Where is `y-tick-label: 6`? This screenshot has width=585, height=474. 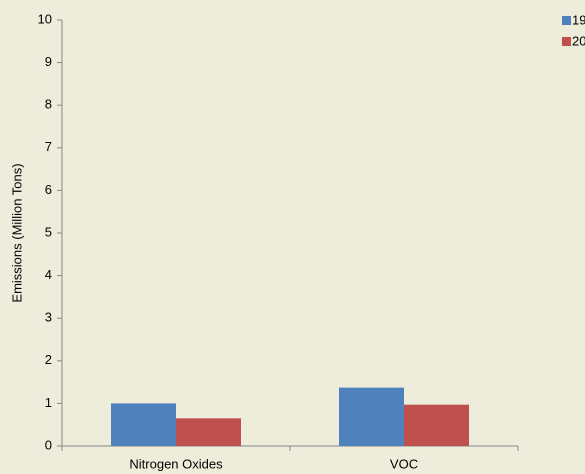
y-tick-label: 6 is located at coordinates (48, 189).